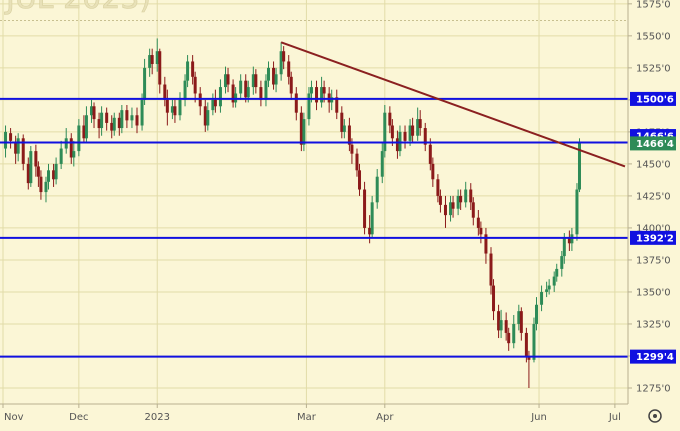 The height and width of the screenshot is (431, 680). What do you see at coordinates (77, 8) in the screenshot?
I see `watermark-text: JUL 2023)` at bounding box center [77, 8].